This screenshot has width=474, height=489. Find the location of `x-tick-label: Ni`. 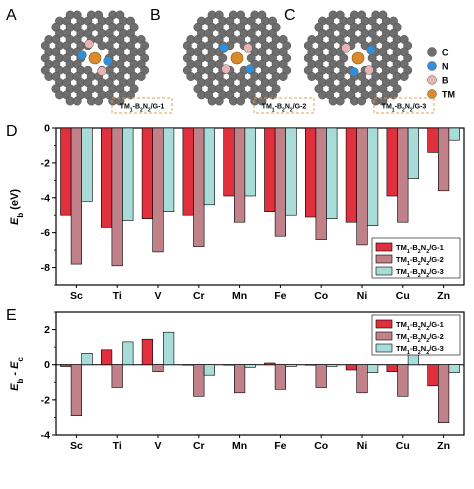

x-tick-label: Ni is located at coordinates (362, 296).